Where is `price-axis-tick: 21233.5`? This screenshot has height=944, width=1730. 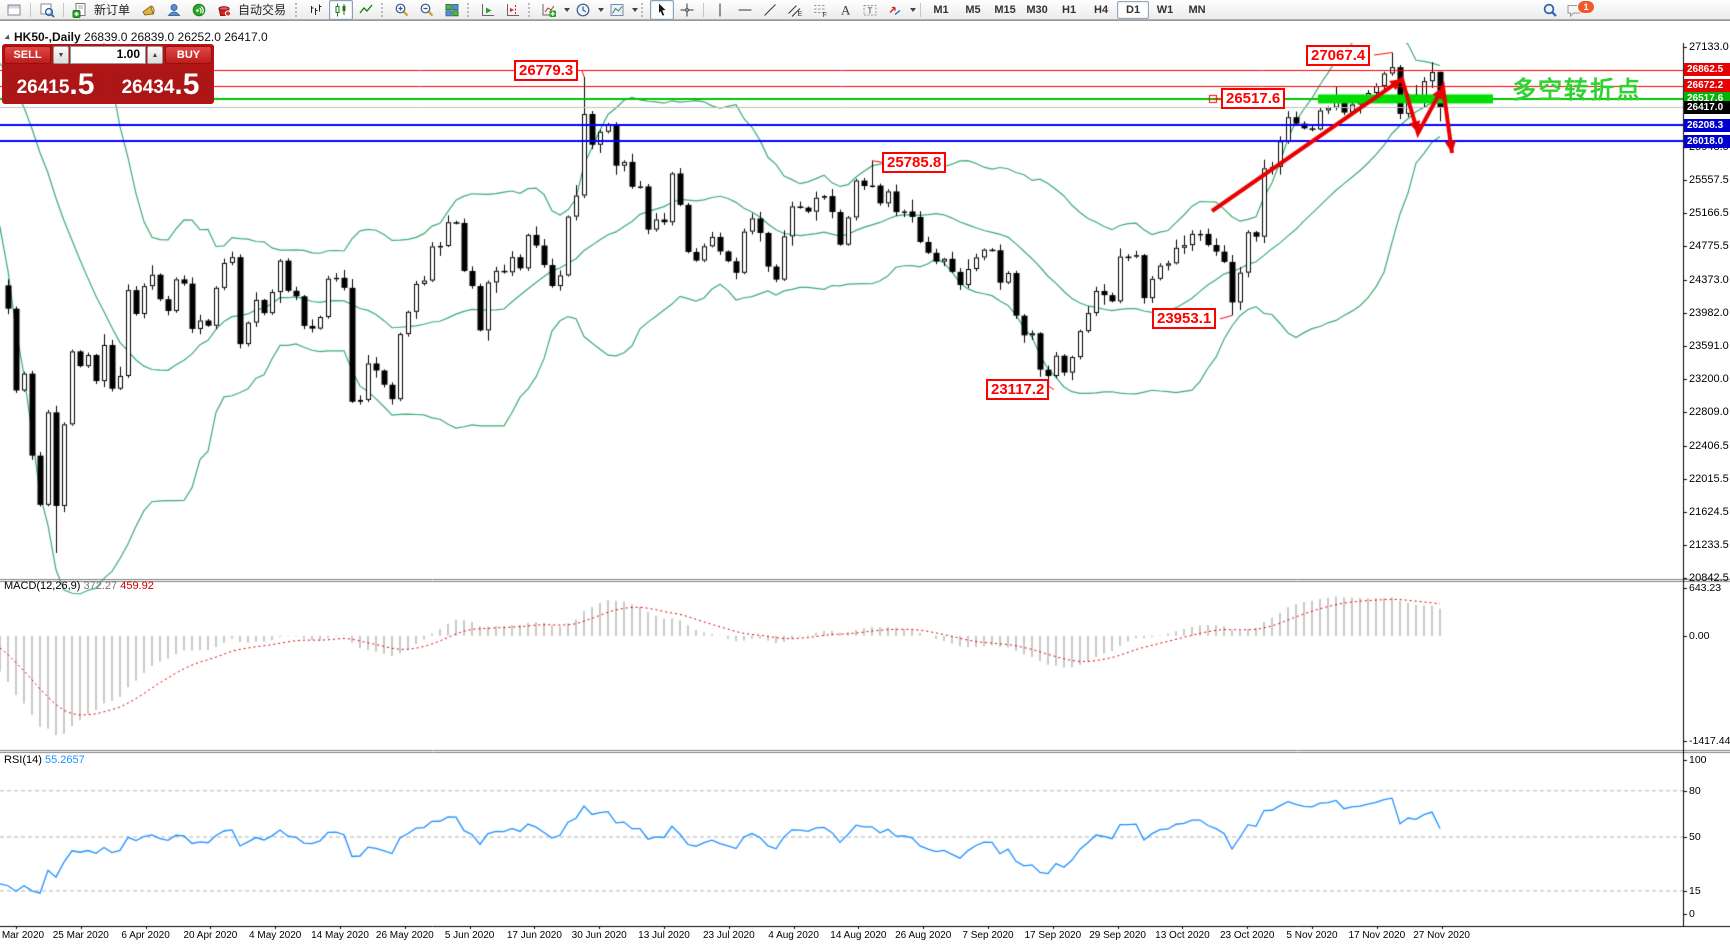
price-axis-tick: 21233.5 is located at coordinates (1709, 544).